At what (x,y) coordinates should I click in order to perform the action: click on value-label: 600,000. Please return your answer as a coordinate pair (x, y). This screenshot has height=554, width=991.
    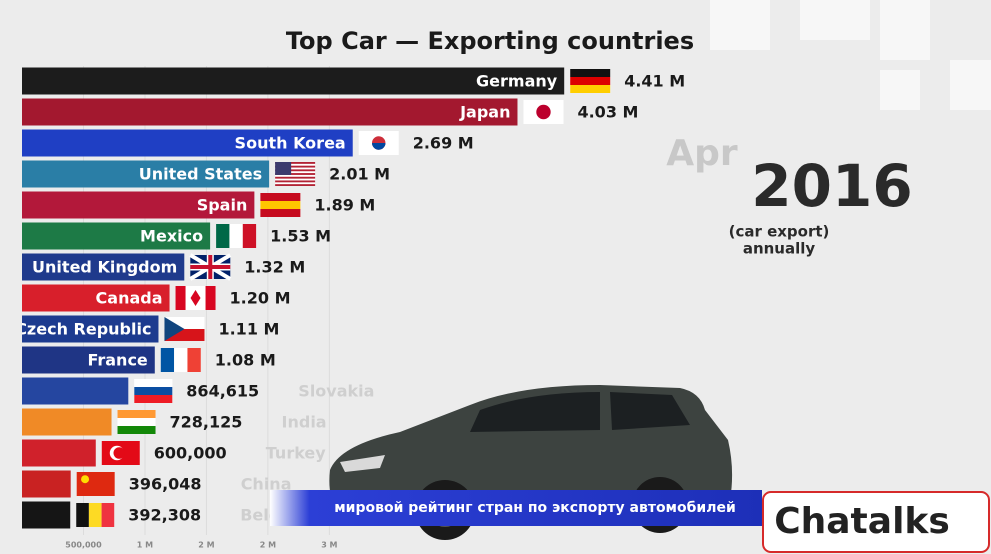
    Looking at the image, I should click on (190, 453).